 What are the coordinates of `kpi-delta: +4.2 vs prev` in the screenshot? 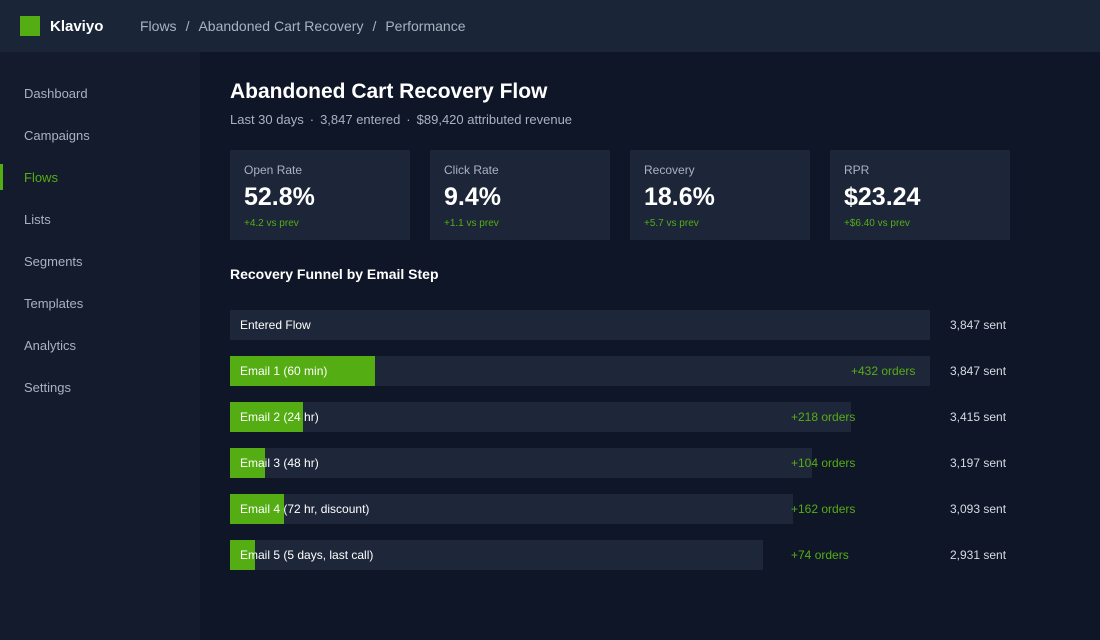 It's located at (271, 223).